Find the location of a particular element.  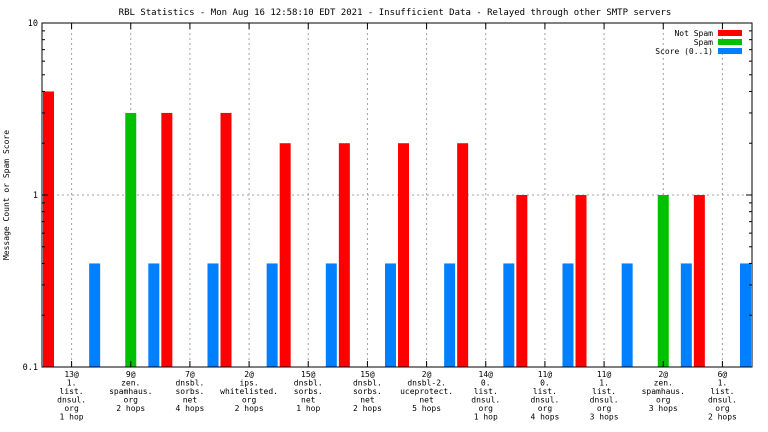

x-category-label: 5 hops is located at coordinates (426, 408).